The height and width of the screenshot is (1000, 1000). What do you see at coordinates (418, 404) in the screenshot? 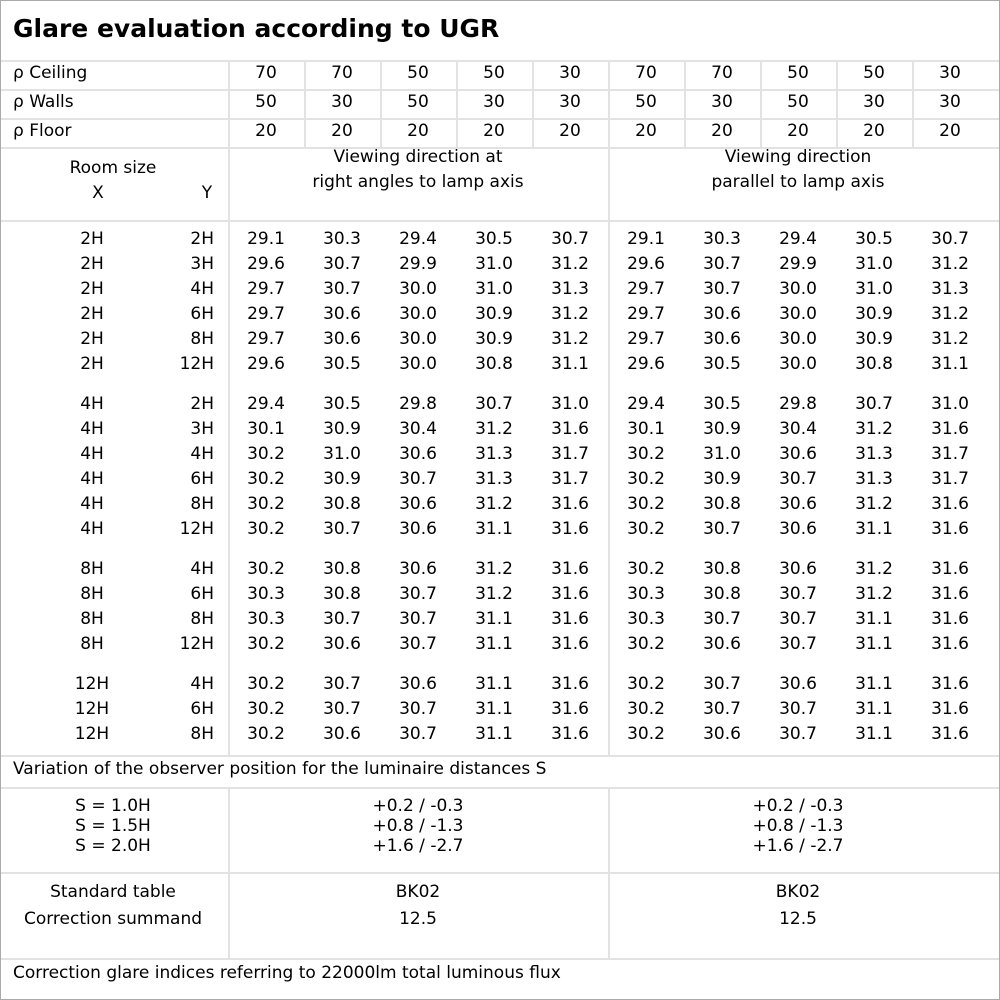
I see `ugr-value: 29.8` at bounding box center [418, 404].